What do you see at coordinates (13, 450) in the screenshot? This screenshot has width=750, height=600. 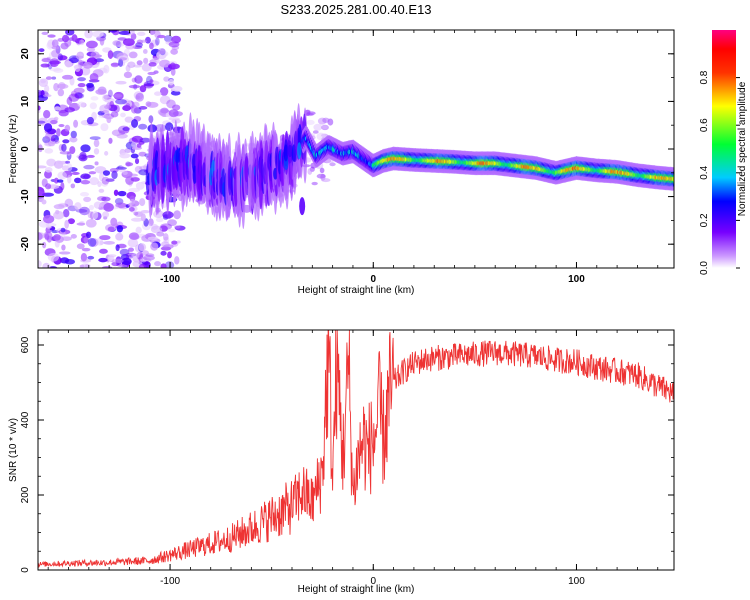 I see `snr-y-label: SNR (10 * v/v)` at bounding box center [13, 450].